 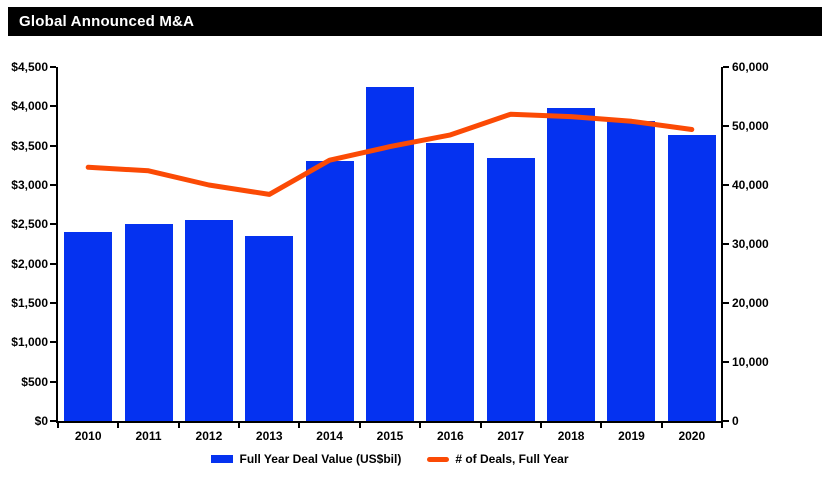 What do you see at coordinates (29, 106) in the screenshot?
I see `y-axis-label-left: $4,000` at bounding box center [29, 106].